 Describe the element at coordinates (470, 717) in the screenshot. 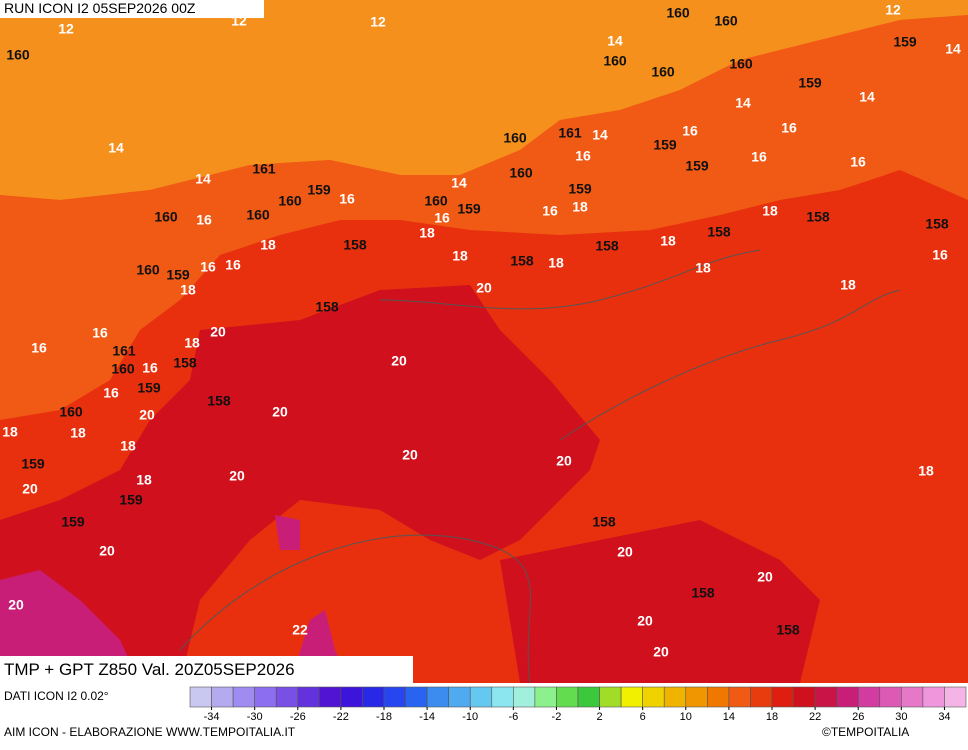

I see `colorbar-tick-label: -10` at that location.